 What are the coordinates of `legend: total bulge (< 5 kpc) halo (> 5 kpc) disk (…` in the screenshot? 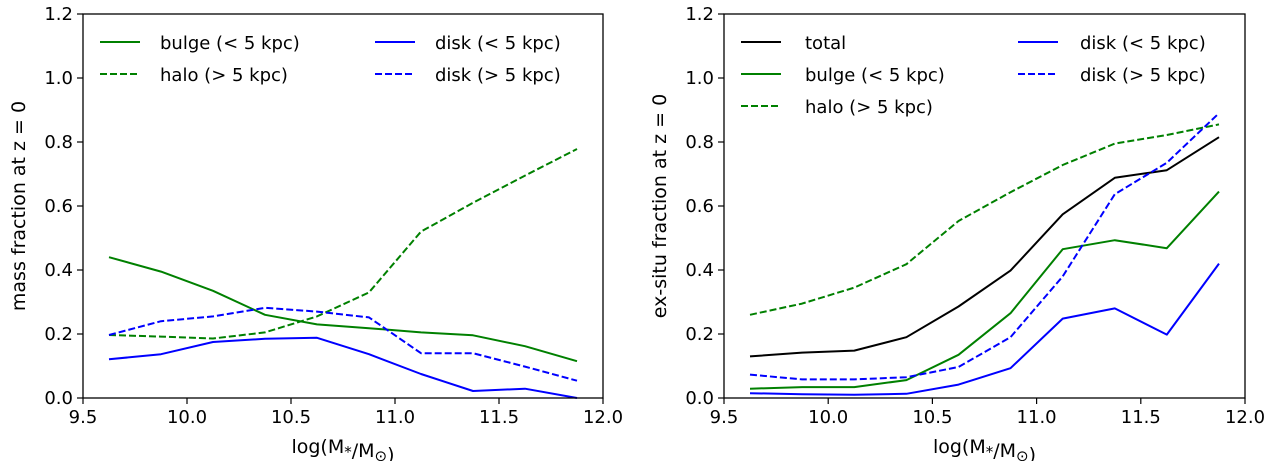 It's located at (973, 75).